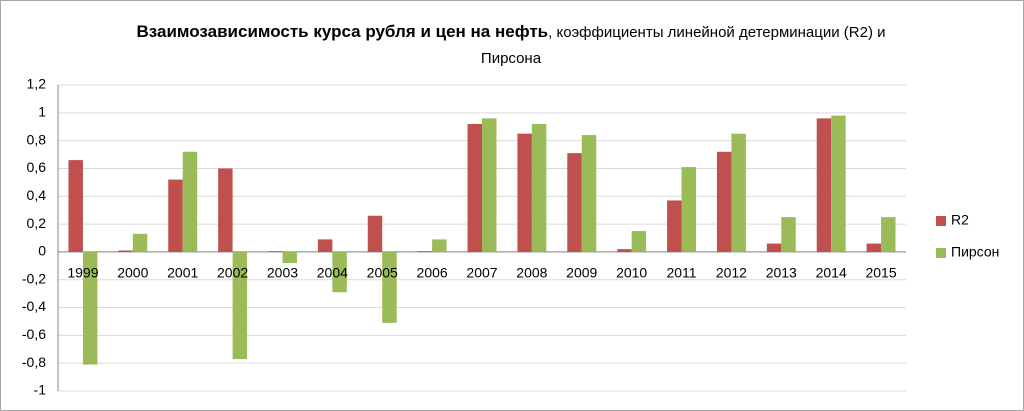  Describe the element at coordinates (880, 273) in the screenshot. I see `x-tick-label: 2015` at that location.